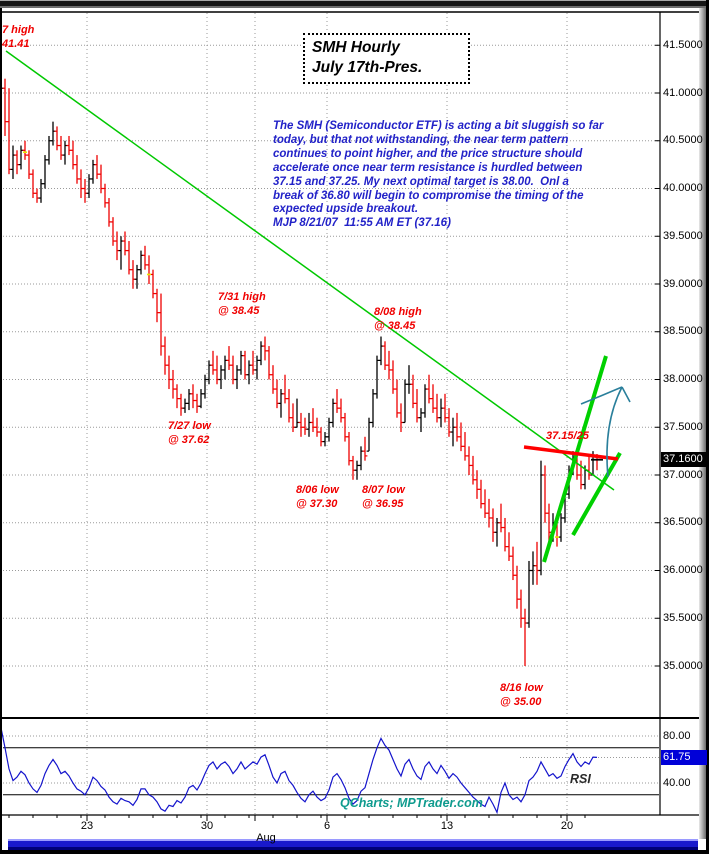 This screenshot has width=709, height=854. What do you see at coordinates (677, 735) in the screenshot?
I see `rsi-axis-label: 80.00` at bounding box center [677, 735].